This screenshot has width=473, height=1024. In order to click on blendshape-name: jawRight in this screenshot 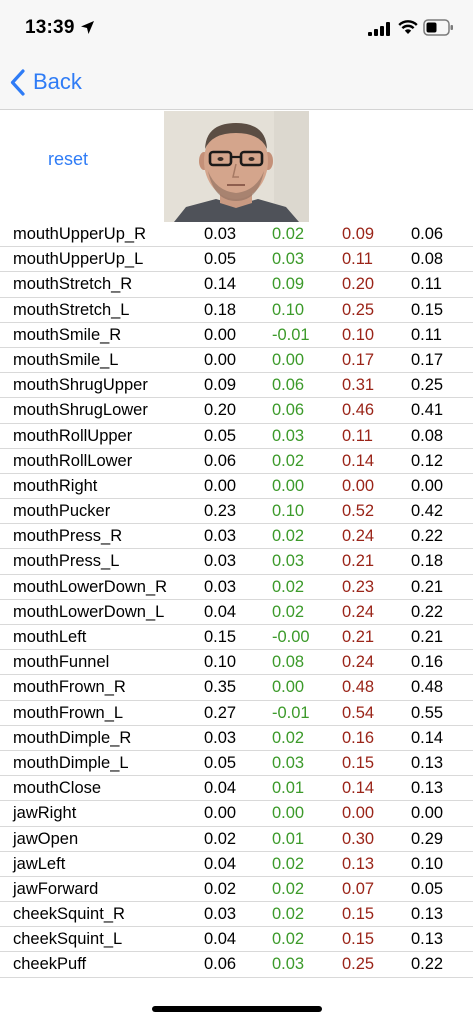, I will do `click(45, 813)`.